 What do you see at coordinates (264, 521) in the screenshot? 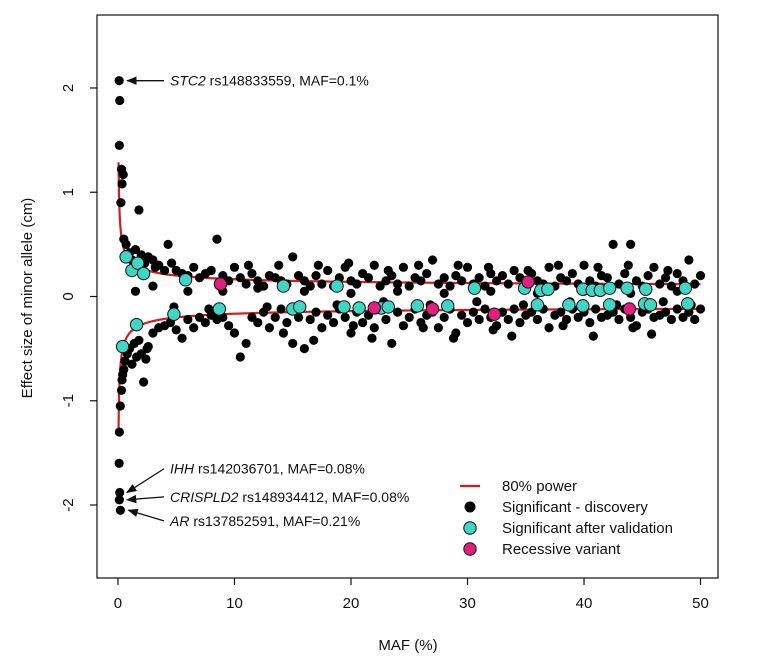
I see `annotation-label: AR rs137852591, MAF=0.21%` at bounding box center [264, 521].